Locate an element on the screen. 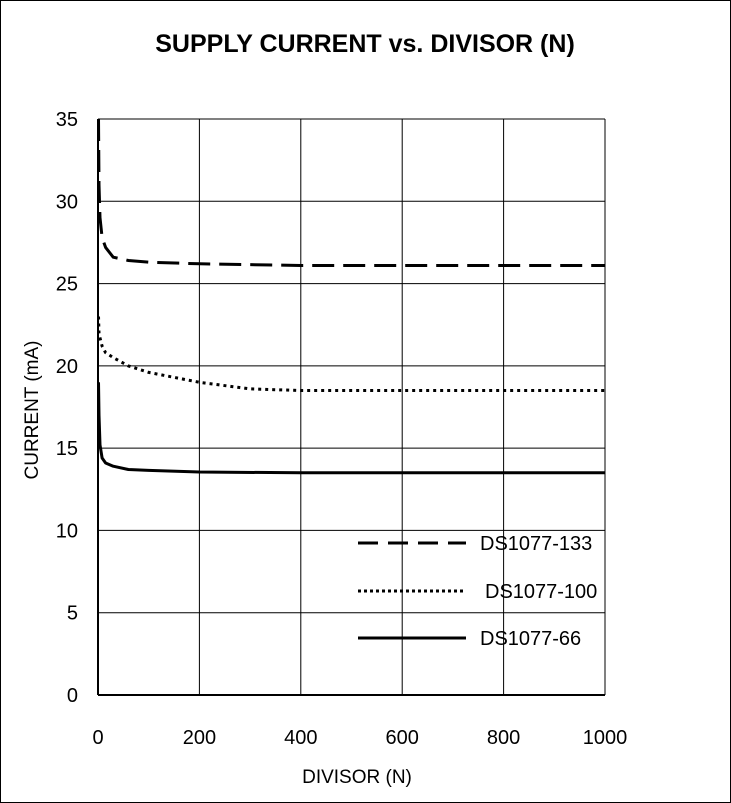 This screenshot has height=803, width=731. legend-label: DS1077-133 is located at coordinates (536, 544).